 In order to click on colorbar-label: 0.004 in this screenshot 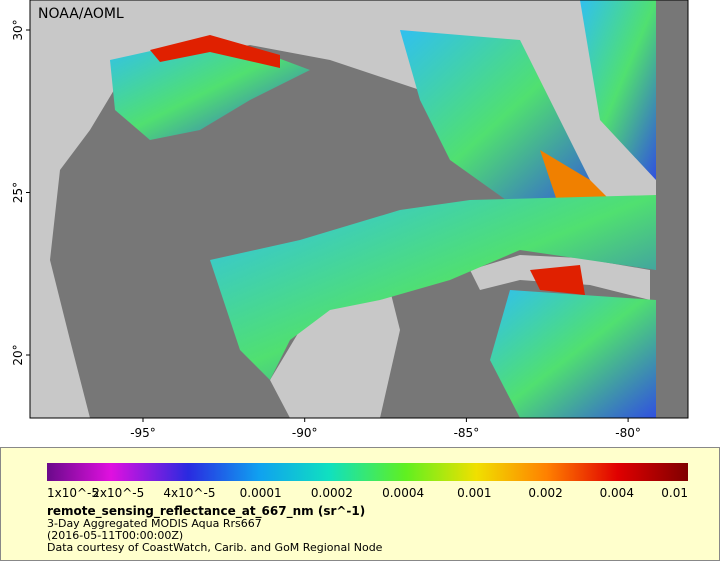, I will do `click(617, 493)`.